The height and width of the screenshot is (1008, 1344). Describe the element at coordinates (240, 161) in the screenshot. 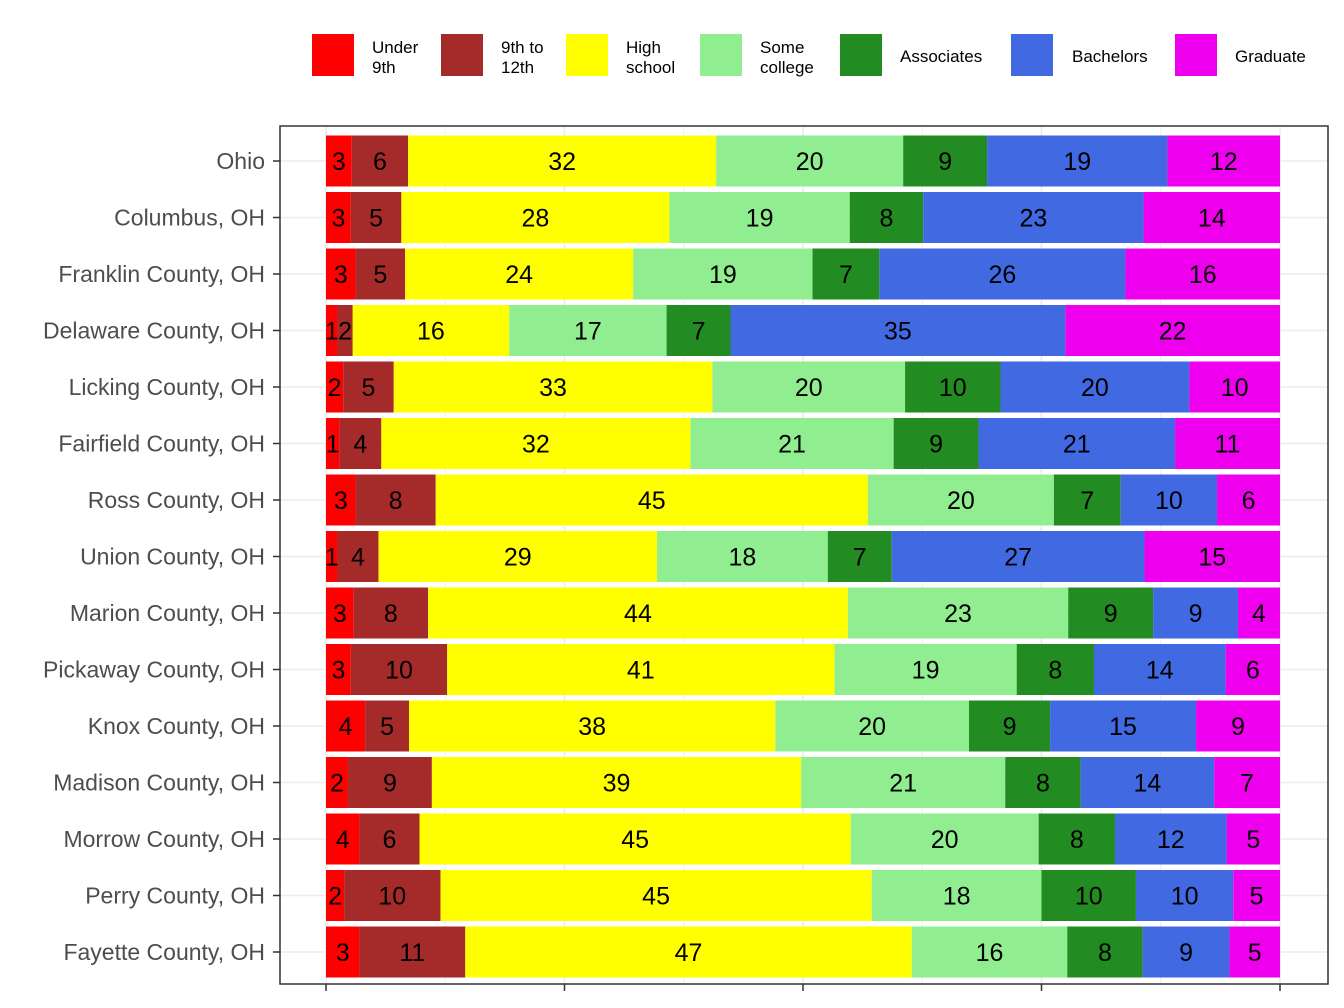

I see `y-tick-label: Ohio` at that location.